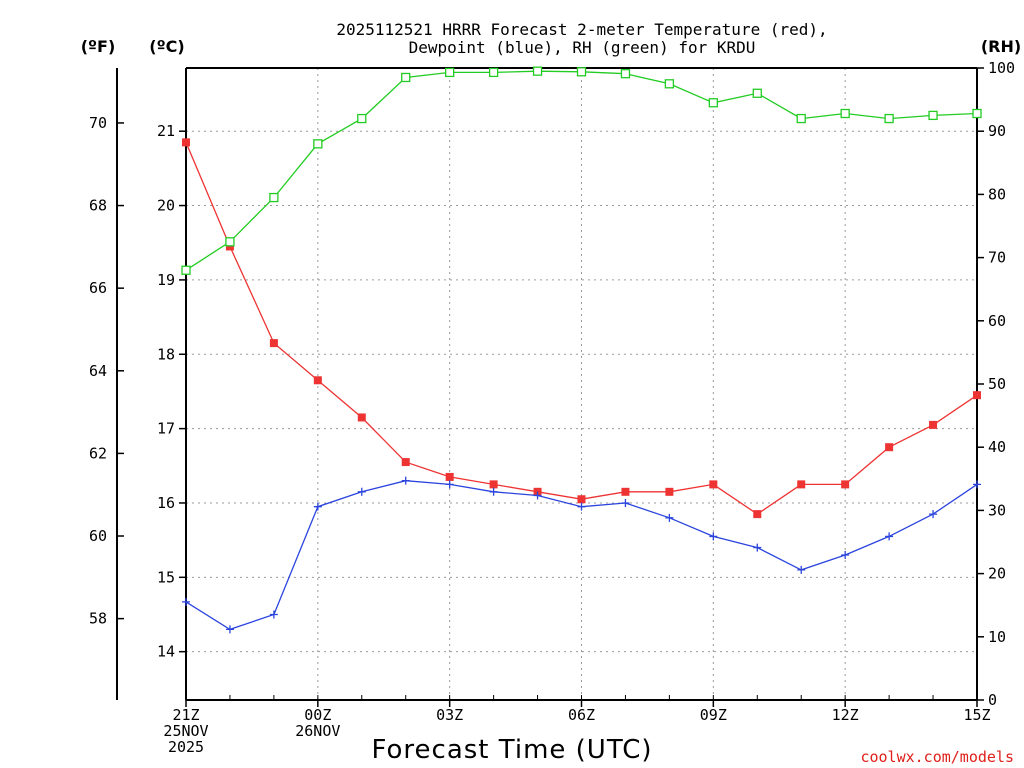 Image resolution: width=1024 pixels, height=768 pixels. What do you see at coordinates (166, 46) in the screenshot?
I see `celsius-axis-label: (ºC)` at bounding box center [166, 46].